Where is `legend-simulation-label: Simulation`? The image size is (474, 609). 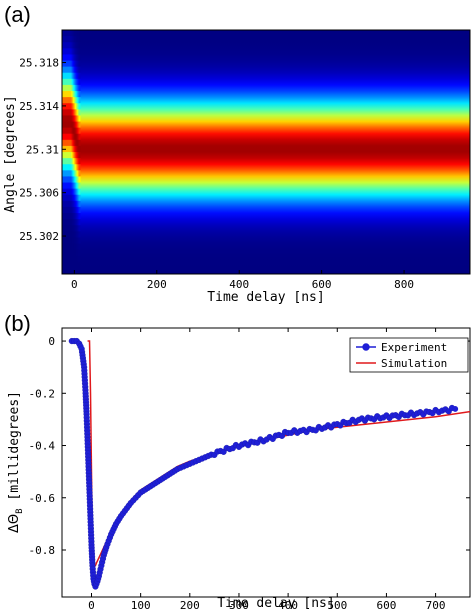
legend-simulation-label: Simulation is located at coordinates (414, 363).